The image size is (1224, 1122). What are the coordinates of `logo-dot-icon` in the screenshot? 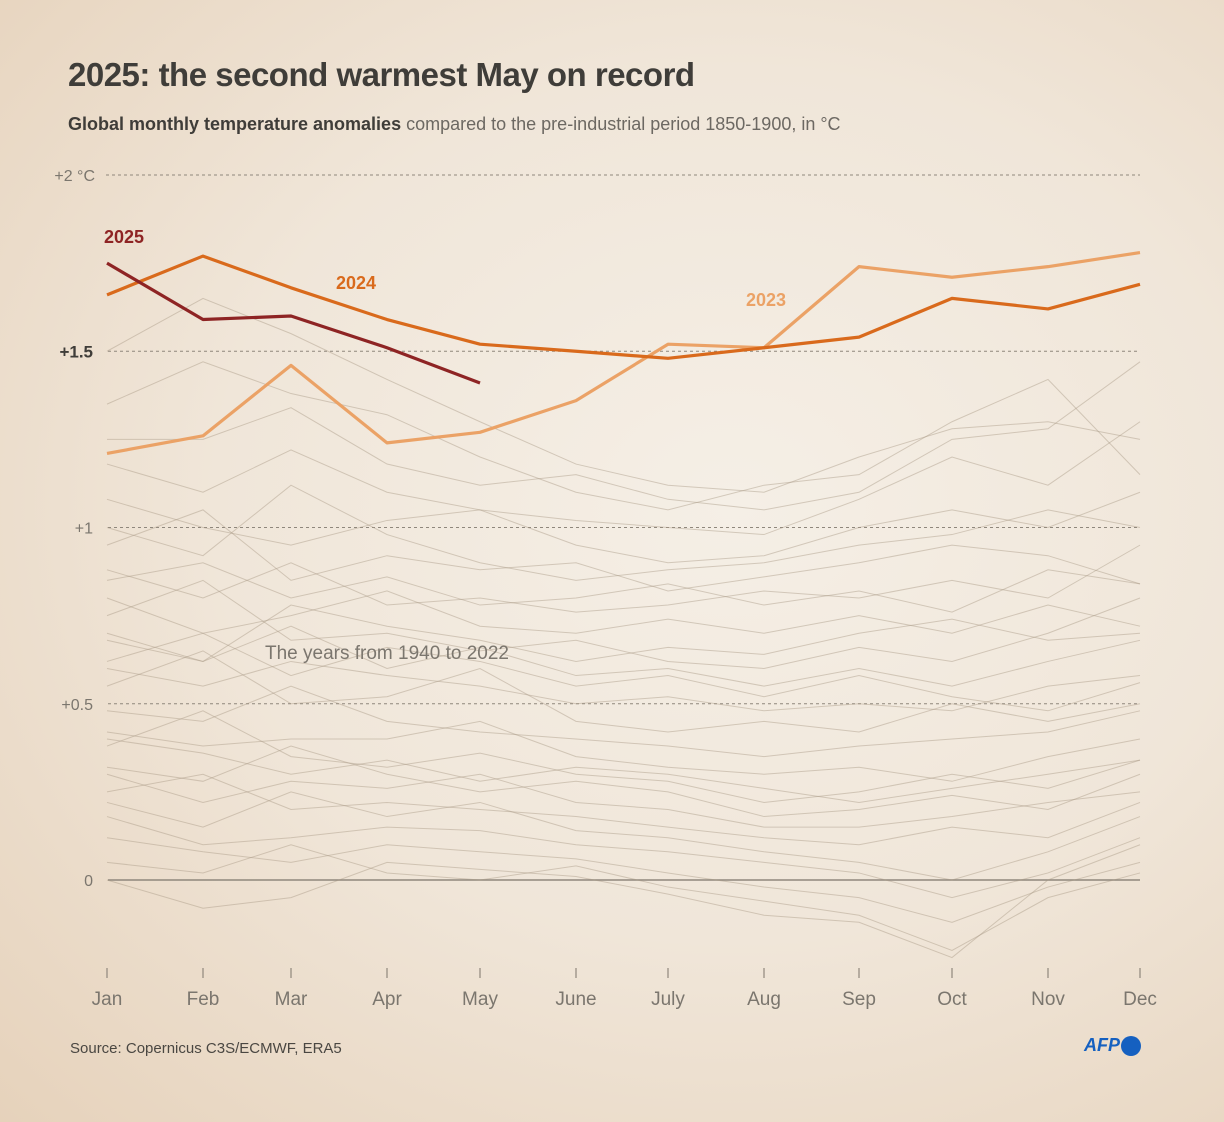 It's located at (1131, 1045).